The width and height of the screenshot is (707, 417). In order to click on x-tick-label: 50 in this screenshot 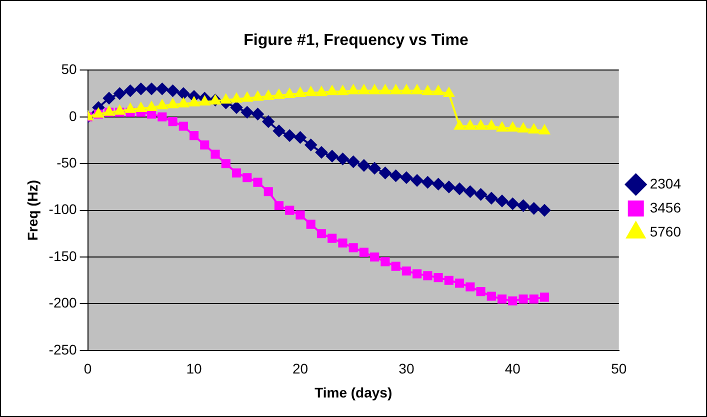, I will do `click(619, 368)`.